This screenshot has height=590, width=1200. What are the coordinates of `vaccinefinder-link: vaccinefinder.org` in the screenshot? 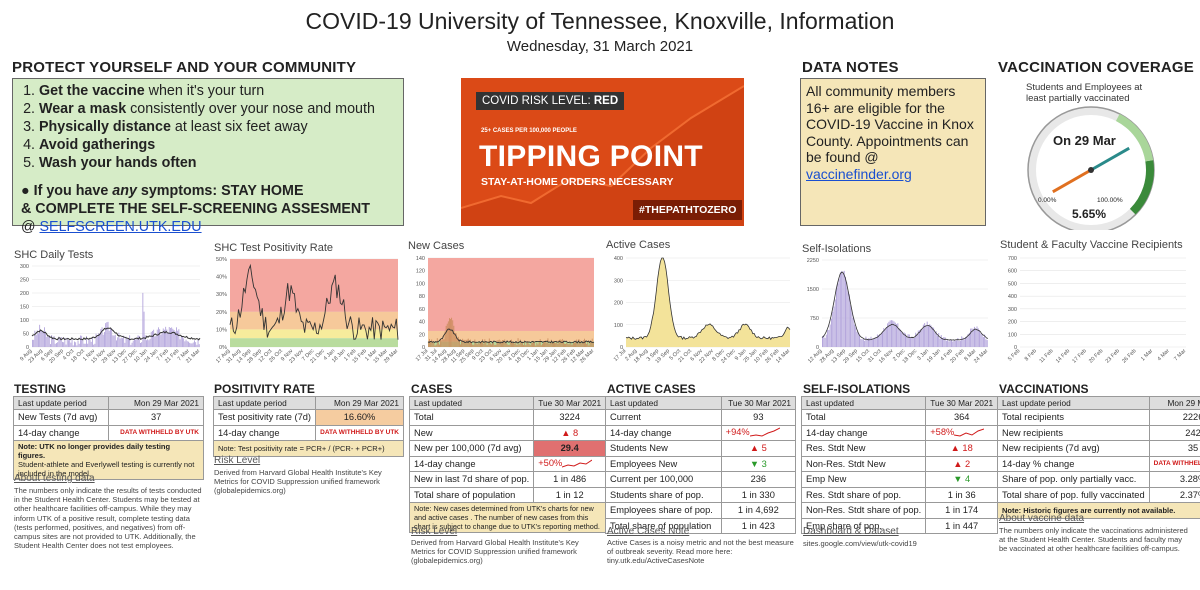 It's located at (859, 173).